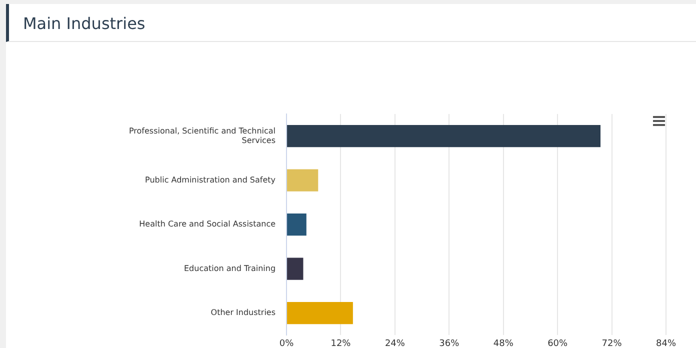 The width and height of the screenshot is (696, 348). What do you see at coordinates (503, 343) in the screenshot?
I see `x-tick-label: 48%` at bounding box center [503, 343].